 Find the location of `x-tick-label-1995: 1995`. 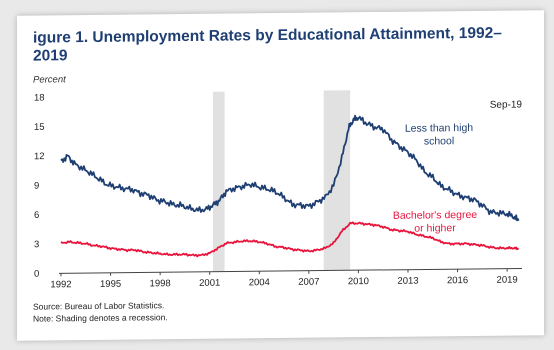

x-tick-label-1995: 1995 is located at coordinates (110, 284).